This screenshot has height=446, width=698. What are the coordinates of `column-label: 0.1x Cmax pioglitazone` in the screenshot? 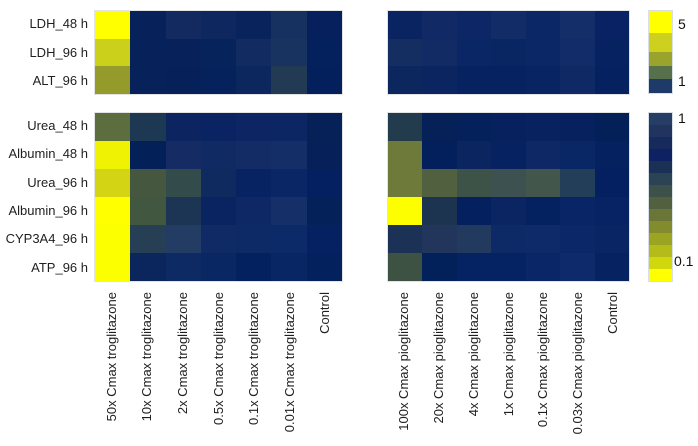 It's located at (543, 360).